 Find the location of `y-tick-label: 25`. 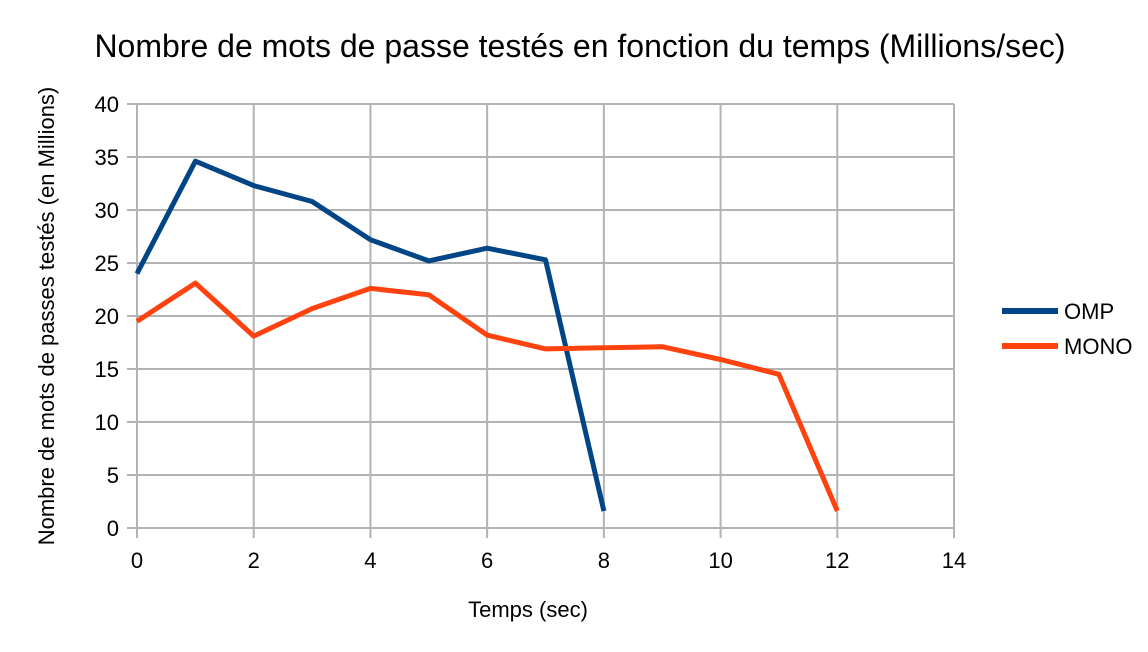

y-tick-label: 25 is located at coordinates (107, 263).